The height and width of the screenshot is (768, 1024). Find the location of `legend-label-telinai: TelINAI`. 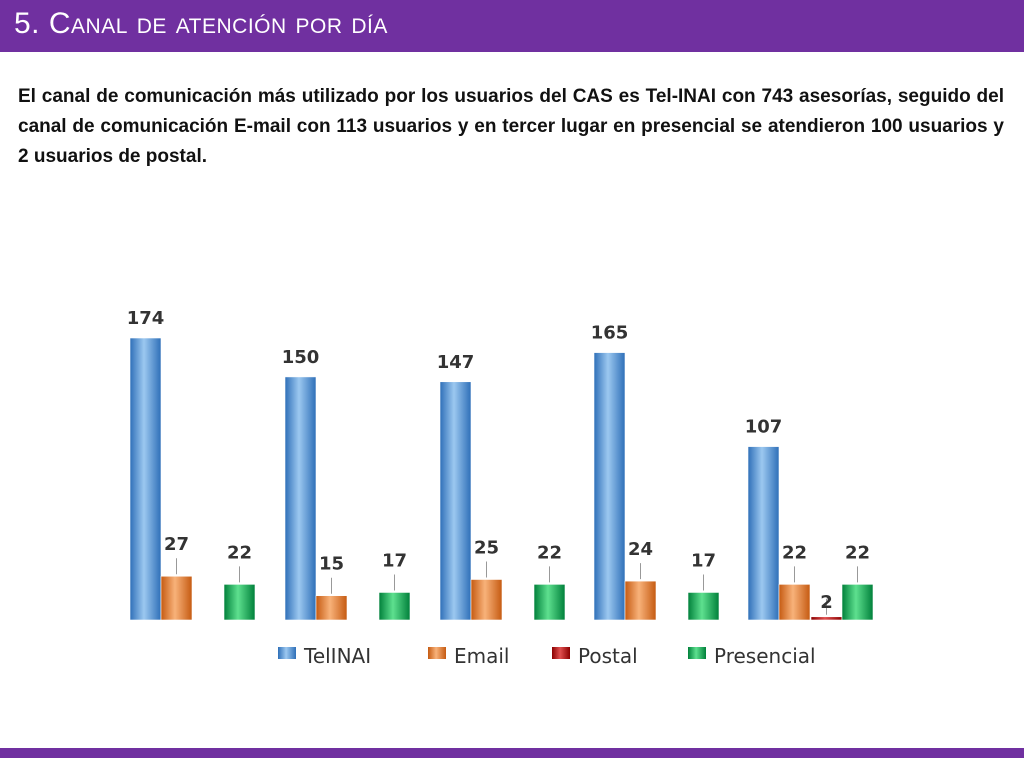

legend-label-telinai: TelINAI is located at coordinates (337, 656).